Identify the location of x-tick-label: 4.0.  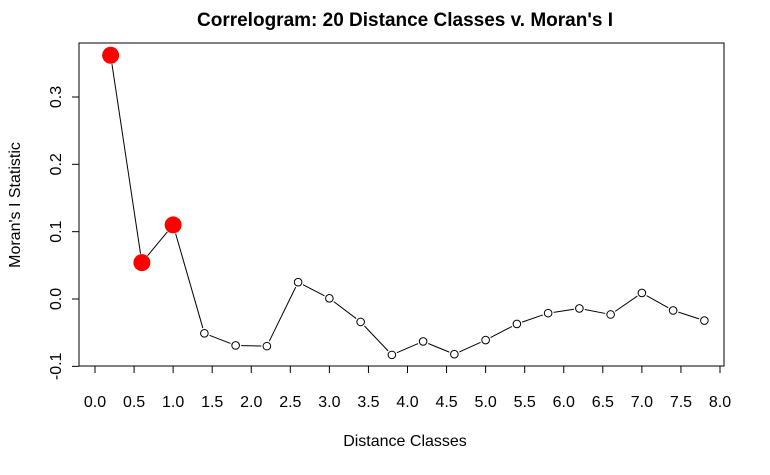
(407, 402).